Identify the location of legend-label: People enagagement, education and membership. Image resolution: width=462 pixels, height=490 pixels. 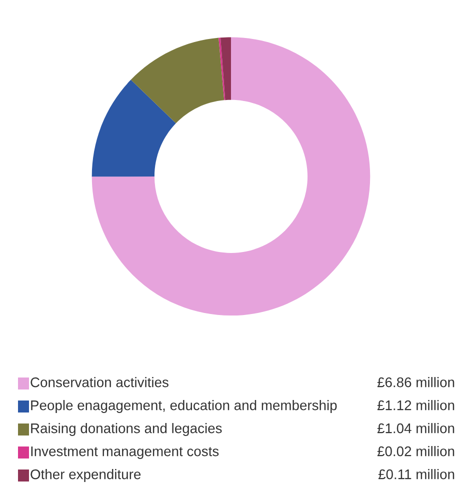
(184, 406).